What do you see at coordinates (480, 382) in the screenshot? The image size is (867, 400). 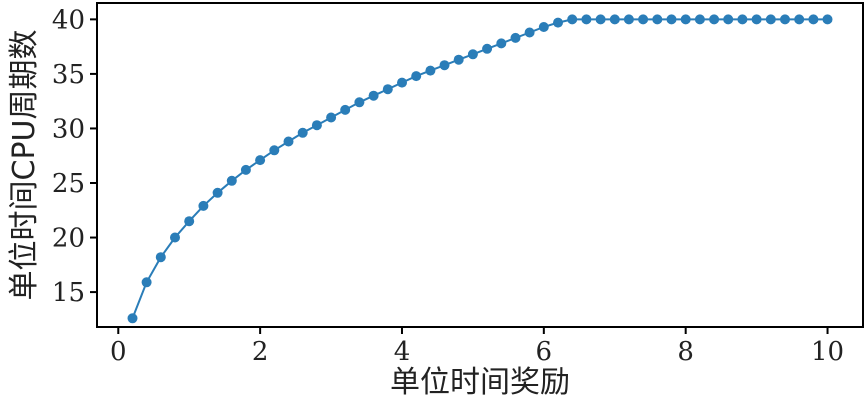 I see `x-axis-title: 单位时间奖励` at bounding box center [480, 382].